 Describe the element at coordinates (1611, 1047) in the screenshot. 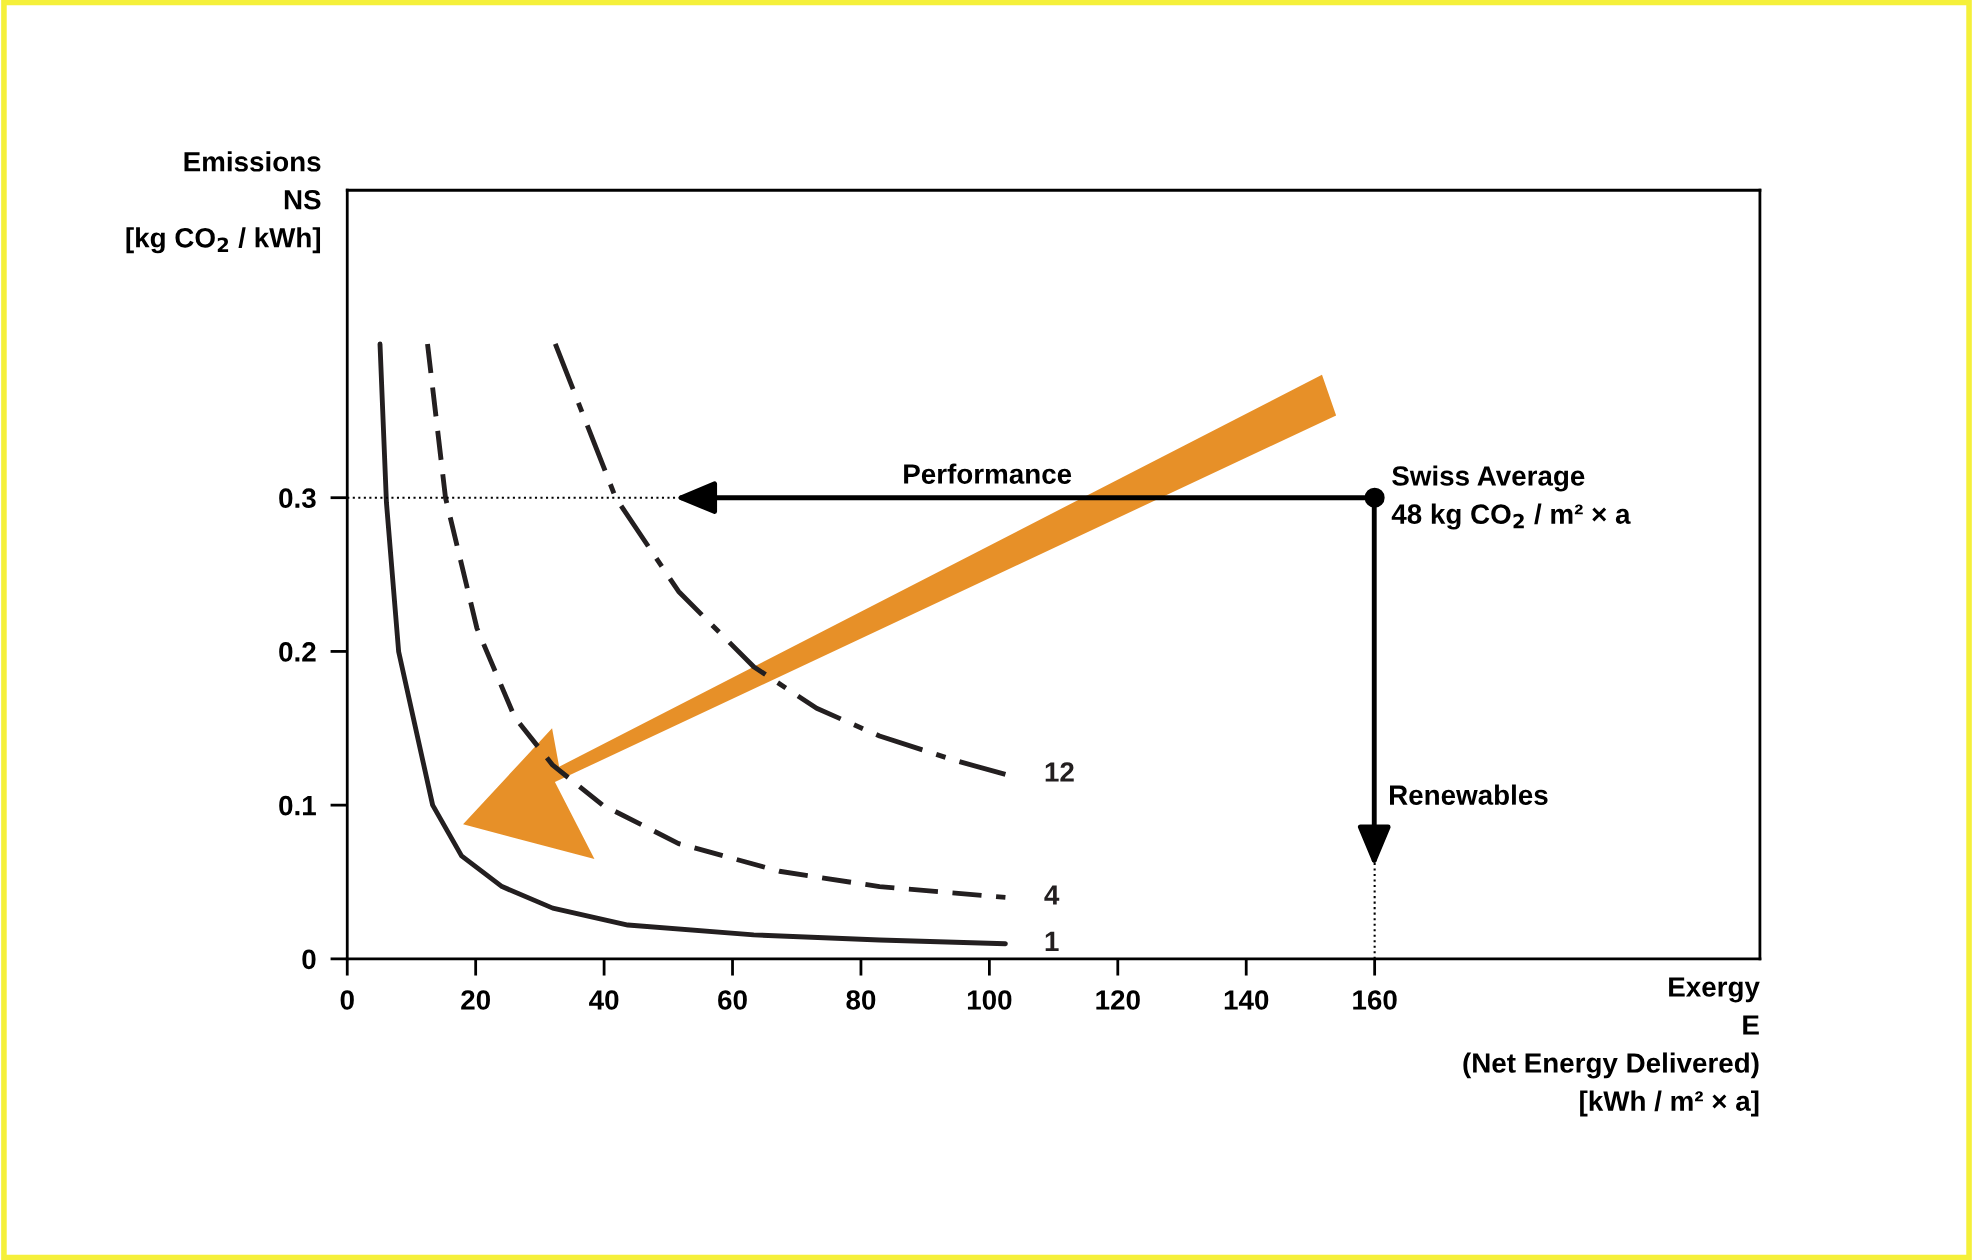

I see `x-axis-title: Exergy E (Net Energy Delivered) [kWh / m² × a]` at that location.